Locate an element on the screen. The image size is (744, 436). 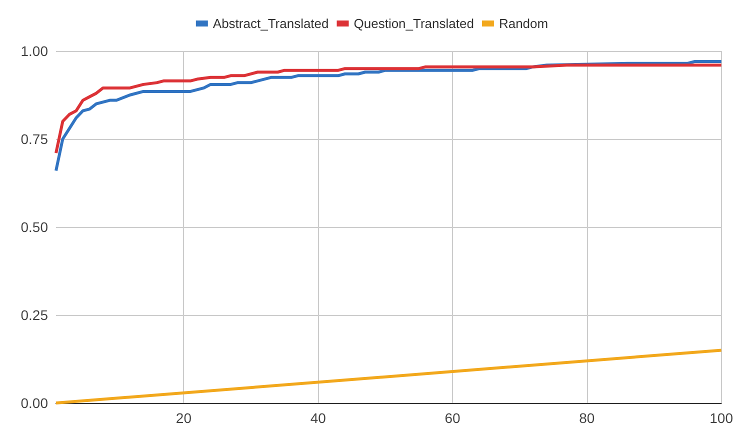
x-tick-label: 40 is located at coordinates (318, 418).